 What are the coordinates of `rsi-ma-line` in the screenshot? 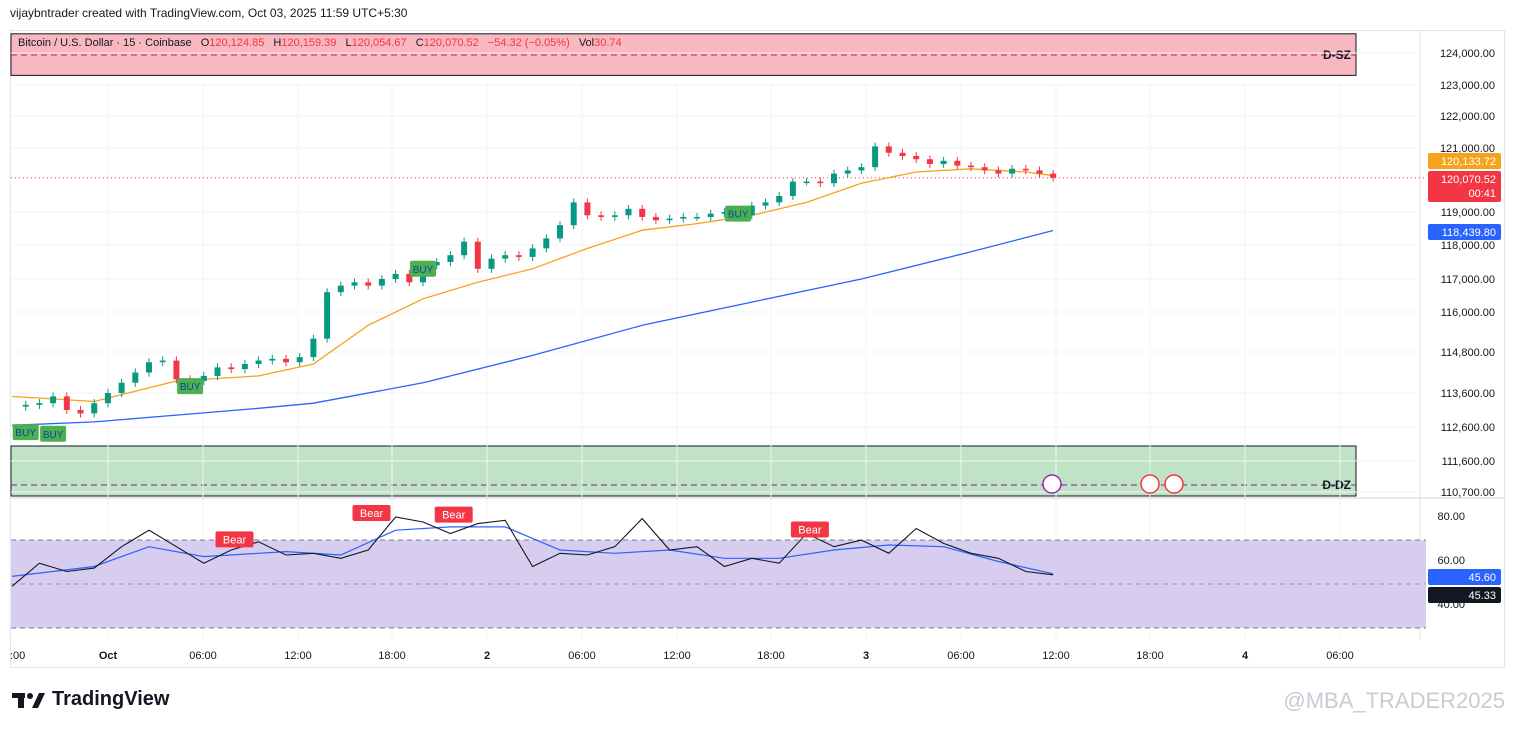 It's located at (532, 551).